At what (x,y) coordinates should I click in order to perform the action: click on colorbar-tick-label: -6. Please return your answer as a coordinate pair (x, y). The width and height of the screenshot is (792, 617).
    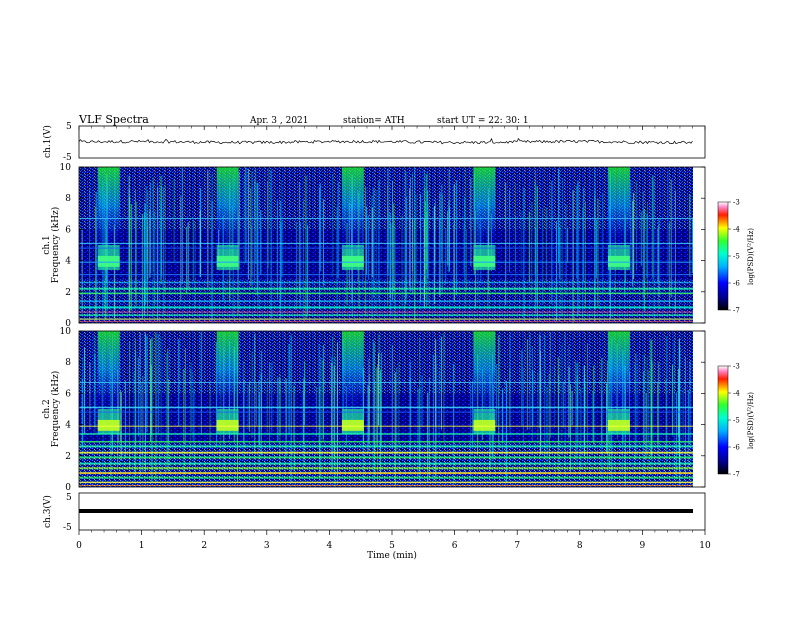
    Looking at the image, I should click on (736, 284).